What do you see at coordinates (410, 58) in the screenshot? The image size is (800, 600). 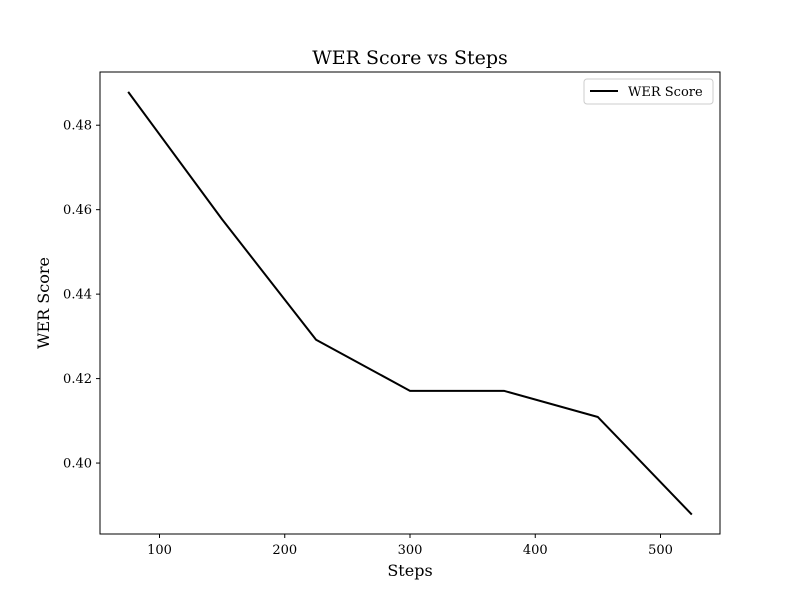 I see `chart-title: WER Score vs Steps` at bounding box center [410, 58].